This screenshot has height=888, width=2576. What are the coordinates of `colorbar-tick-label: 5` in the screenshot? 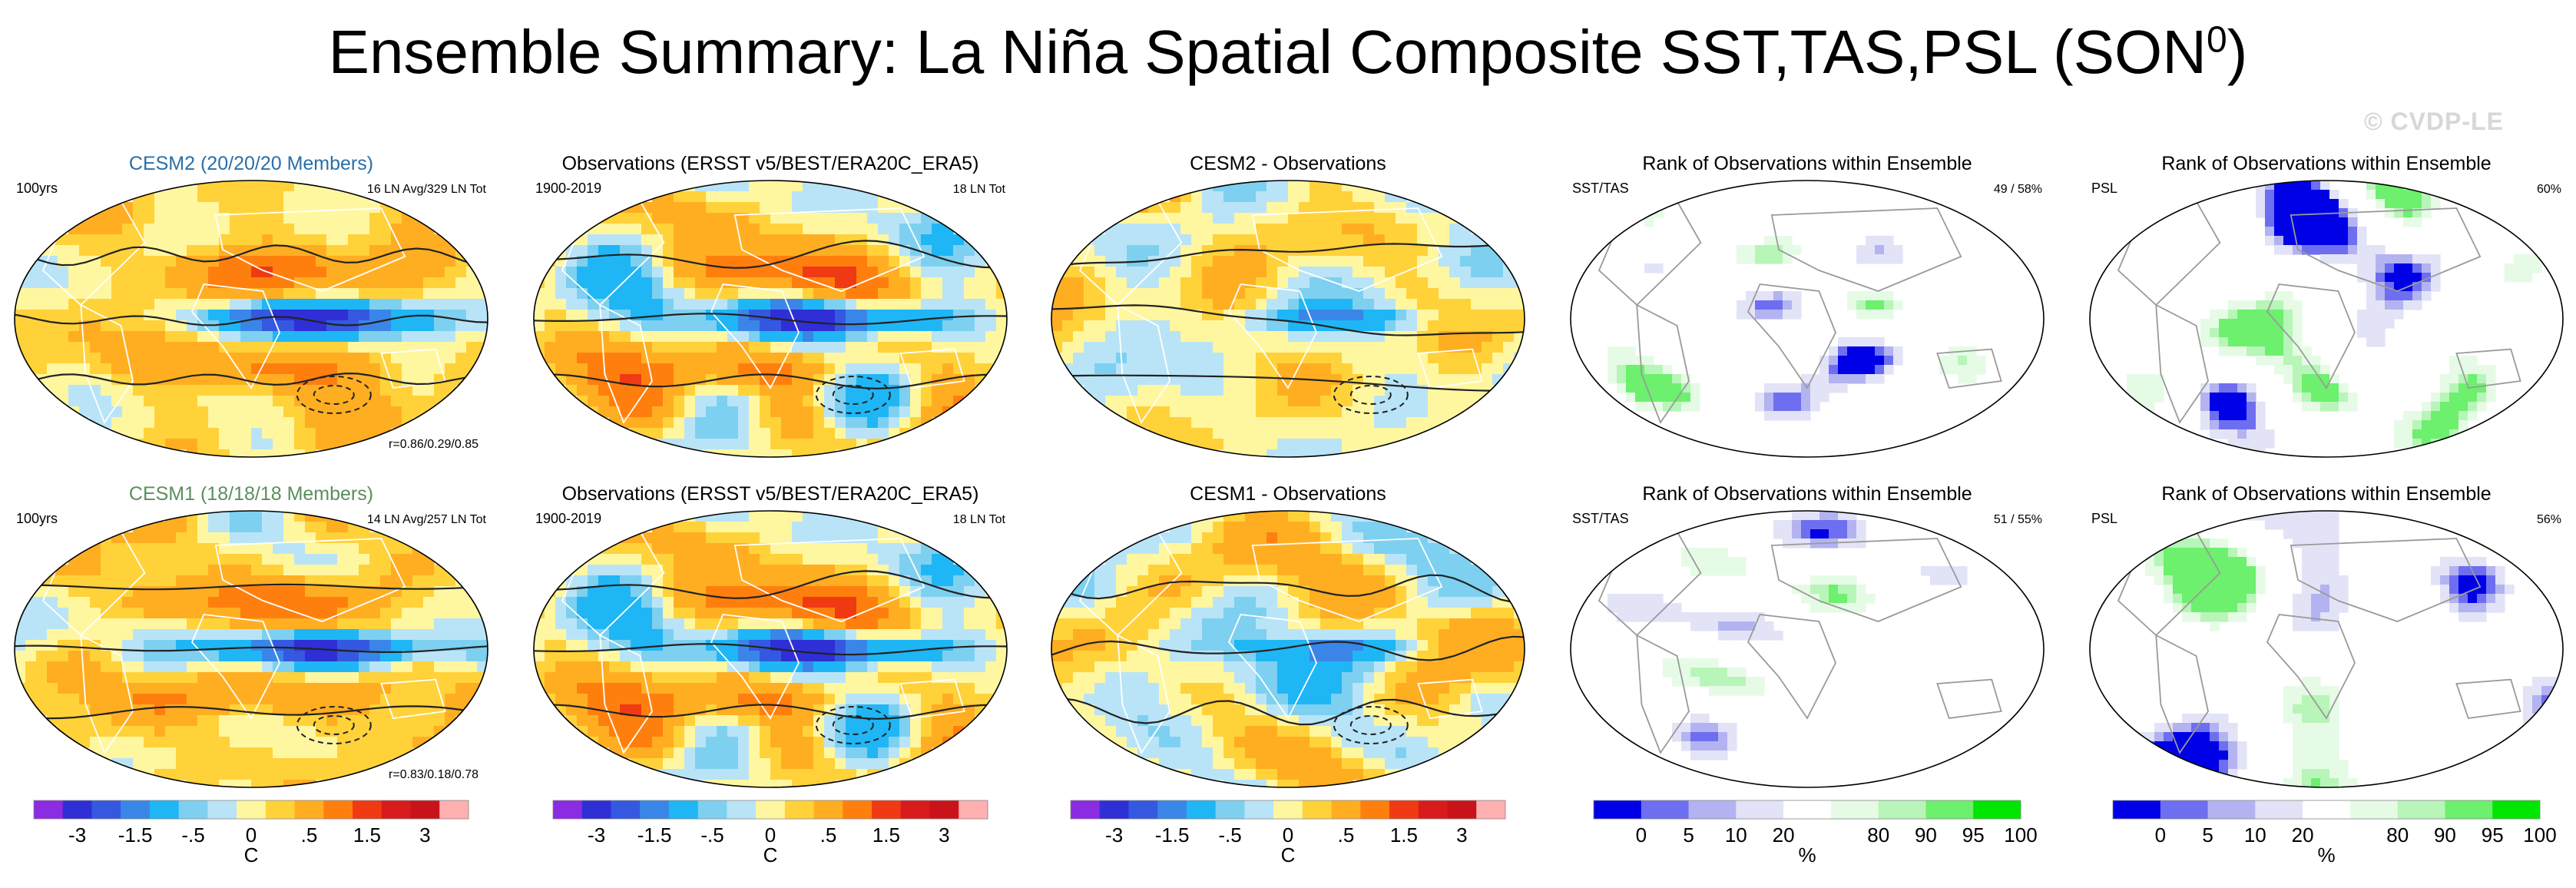 It's located at (2207, 835).